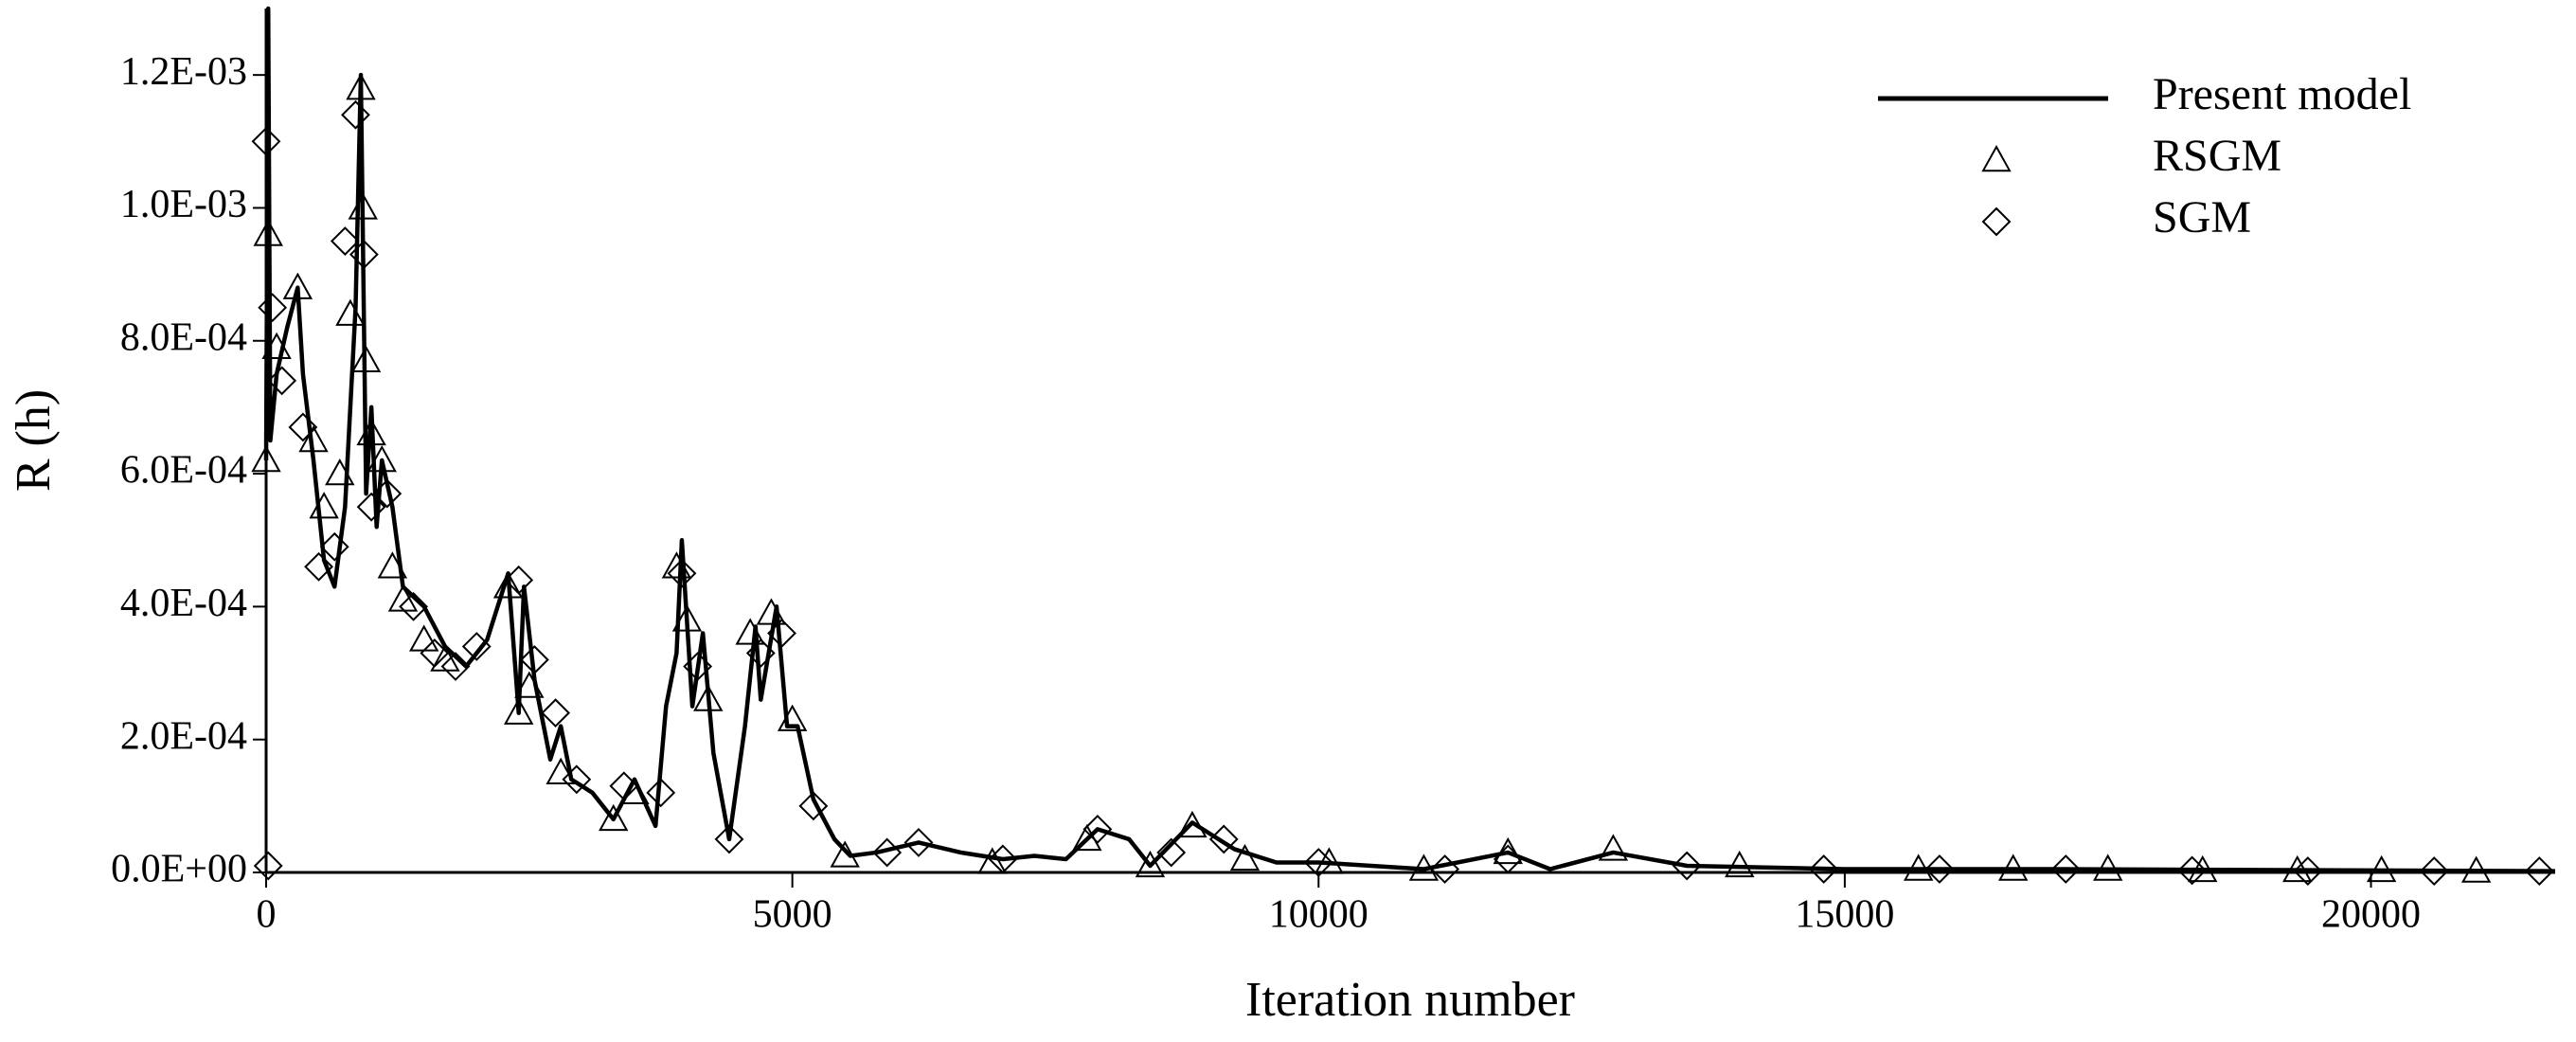 This screenshot has width=2576, height=1042. I want to click on y-tick-label: 0.0E+00, so click(179, 869).